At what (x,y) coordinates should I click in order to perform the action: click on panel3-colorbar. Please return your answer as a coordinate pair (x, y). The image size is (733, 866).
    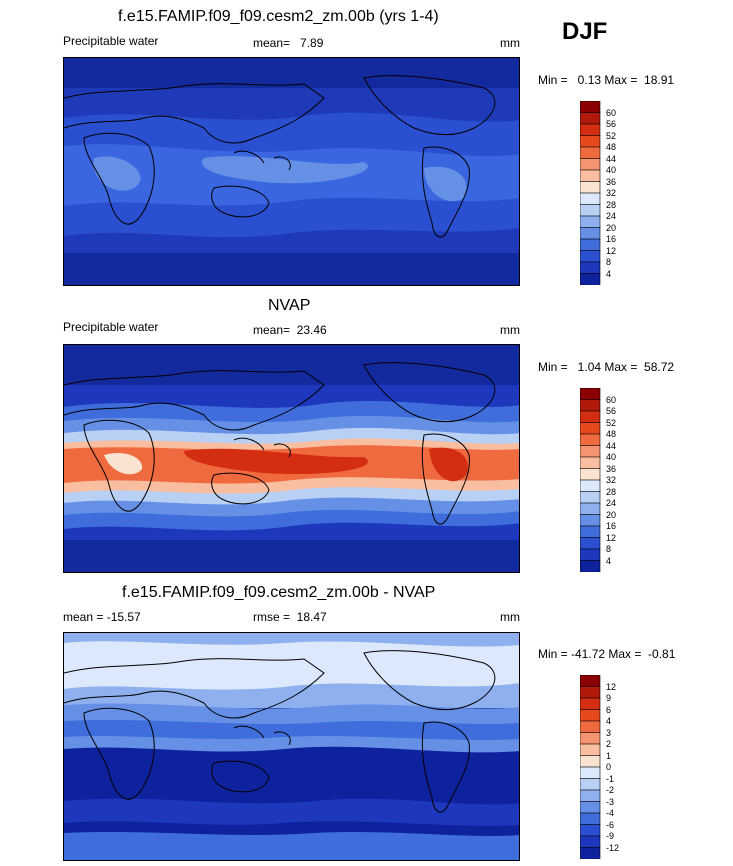
    Looking at the image, I should click on (590, 767).